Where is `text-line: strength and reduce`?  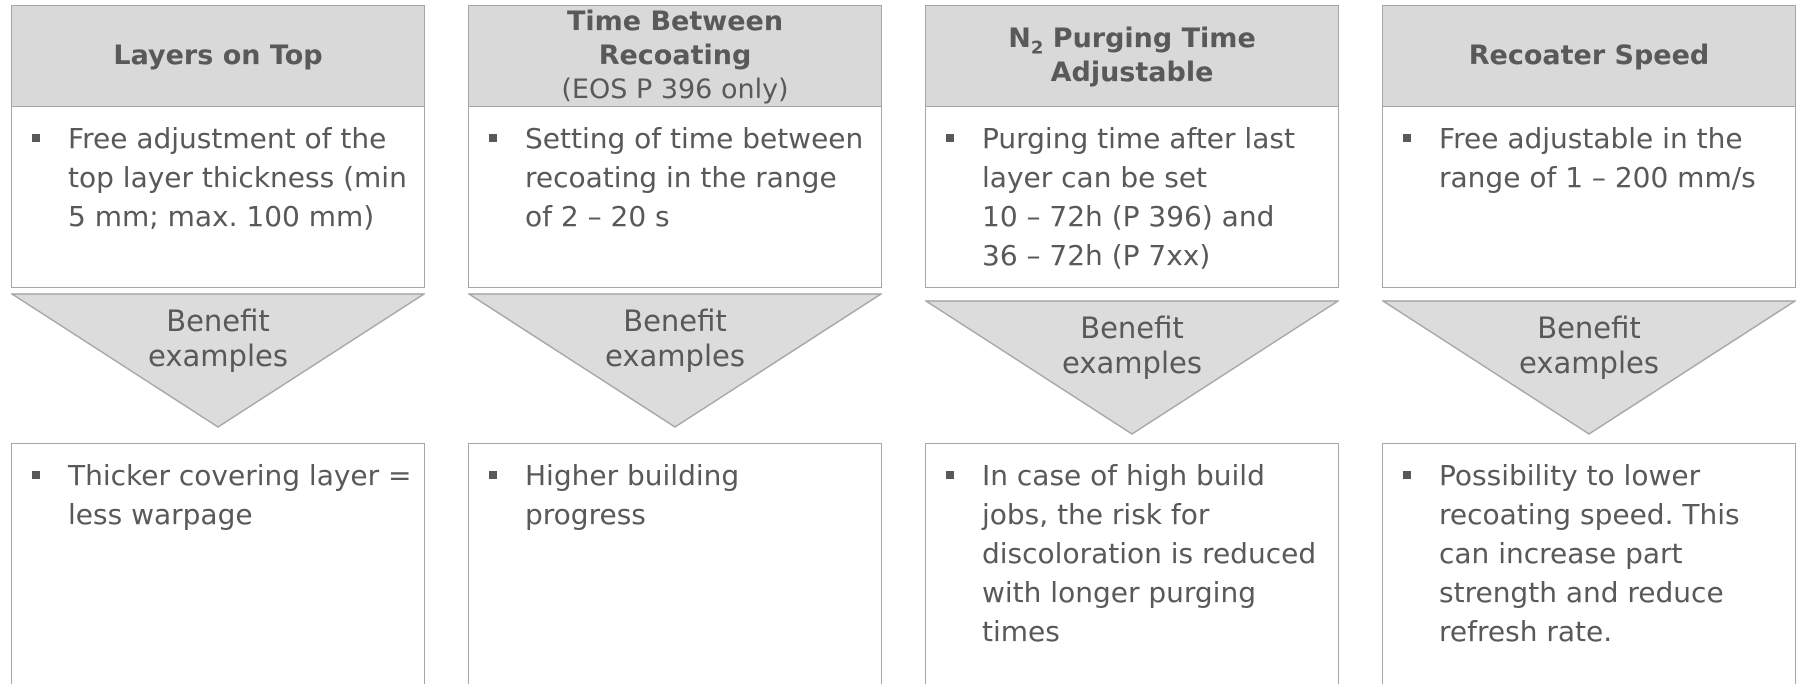
text-line: strength and reduce is located at coordinates (1581, 592).